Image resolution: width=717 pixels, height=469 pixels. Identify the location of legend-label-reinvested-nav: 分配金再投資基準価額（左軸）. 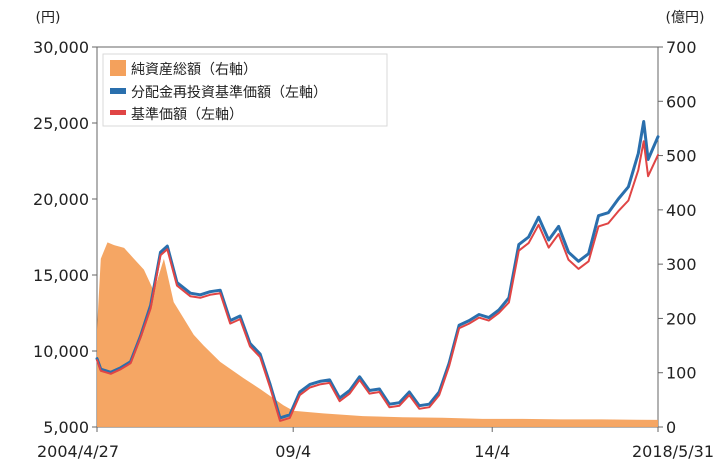
(229, 92).